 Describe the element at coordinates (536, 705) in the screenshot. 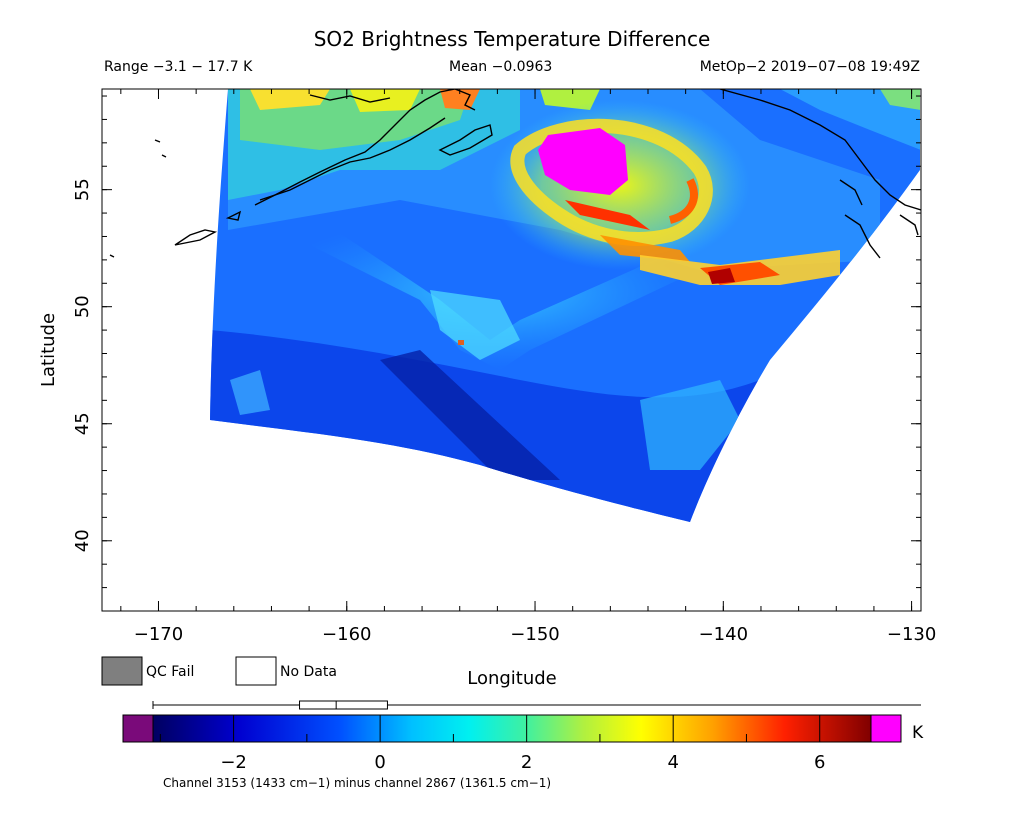

I see `colorbar-stats` at that location.